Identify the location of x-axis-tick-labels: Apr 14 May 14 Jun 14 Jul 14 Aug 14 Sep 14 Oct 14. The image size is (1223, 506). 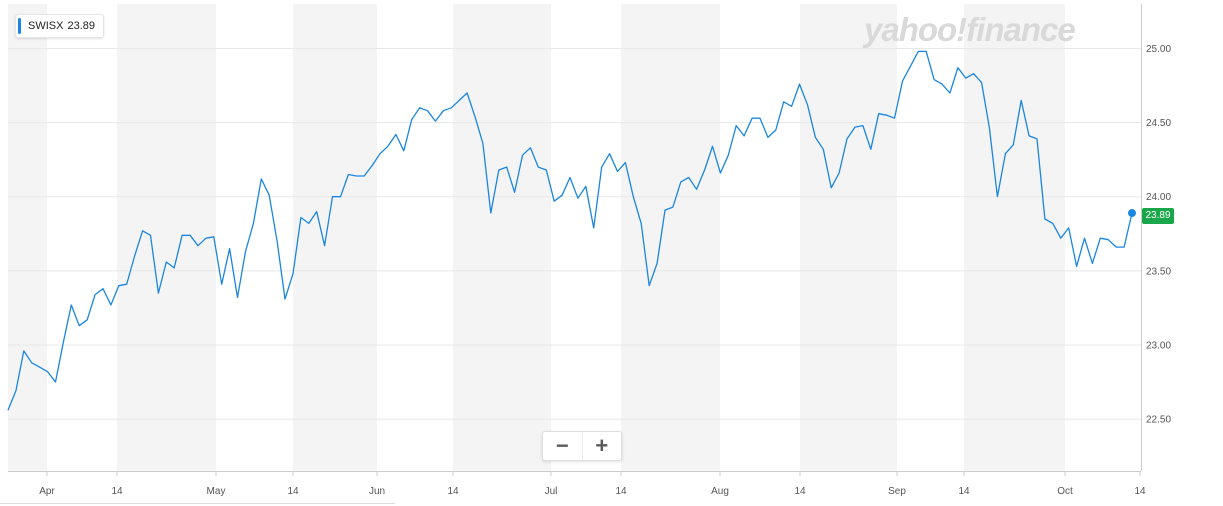
(592, 491).